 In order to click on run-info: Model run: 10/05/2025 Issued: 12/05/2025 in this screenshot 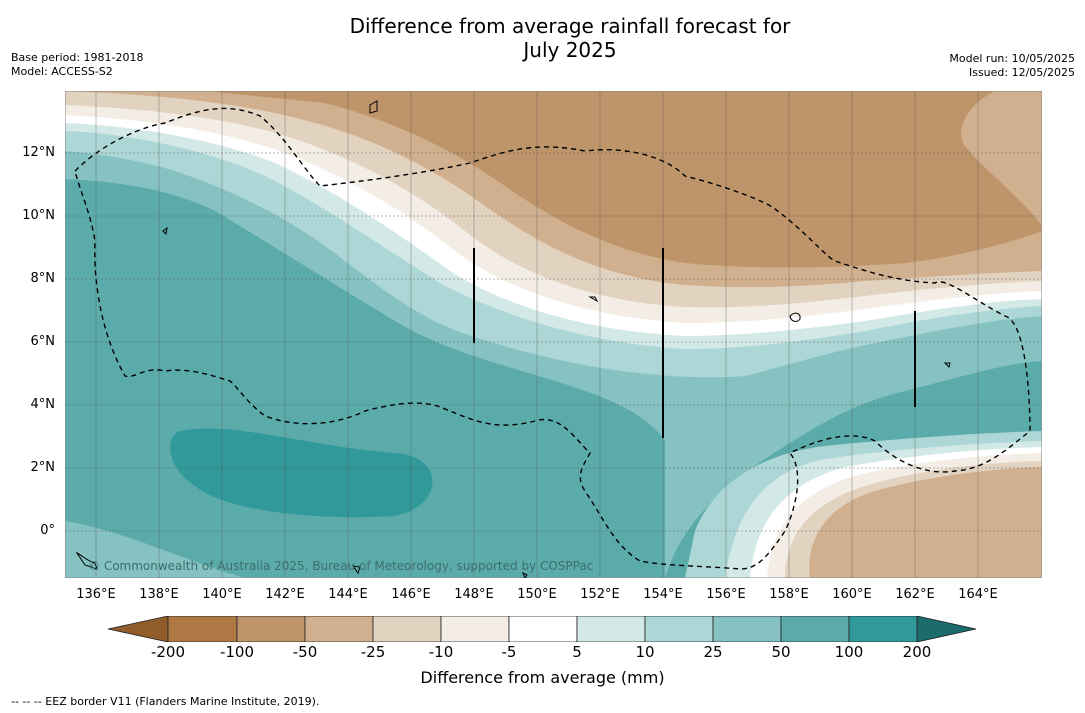, I will do `click(1012, 66)`.